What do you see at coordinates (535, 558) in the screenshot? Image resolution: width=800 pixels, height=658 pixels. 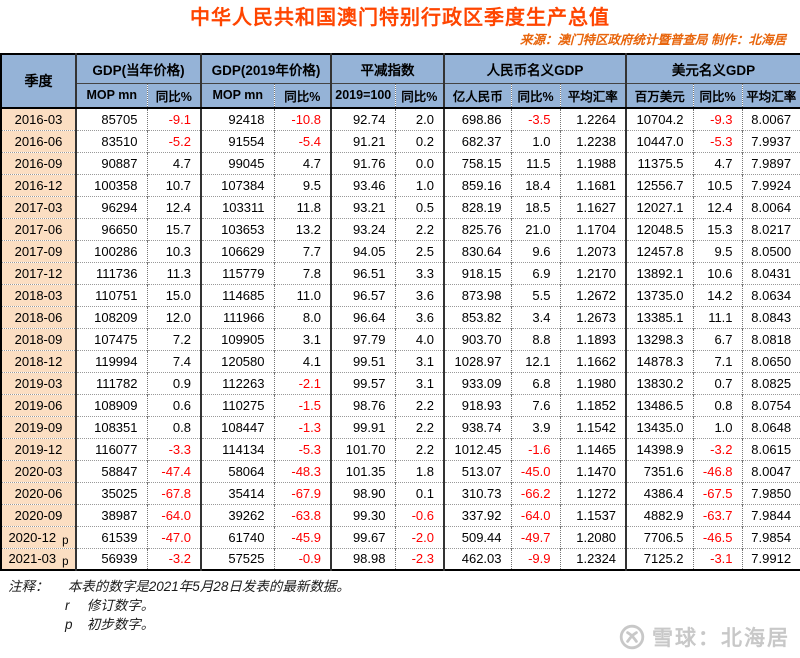 I see `data-cell: -9.9` at bounding box center [535, 558].